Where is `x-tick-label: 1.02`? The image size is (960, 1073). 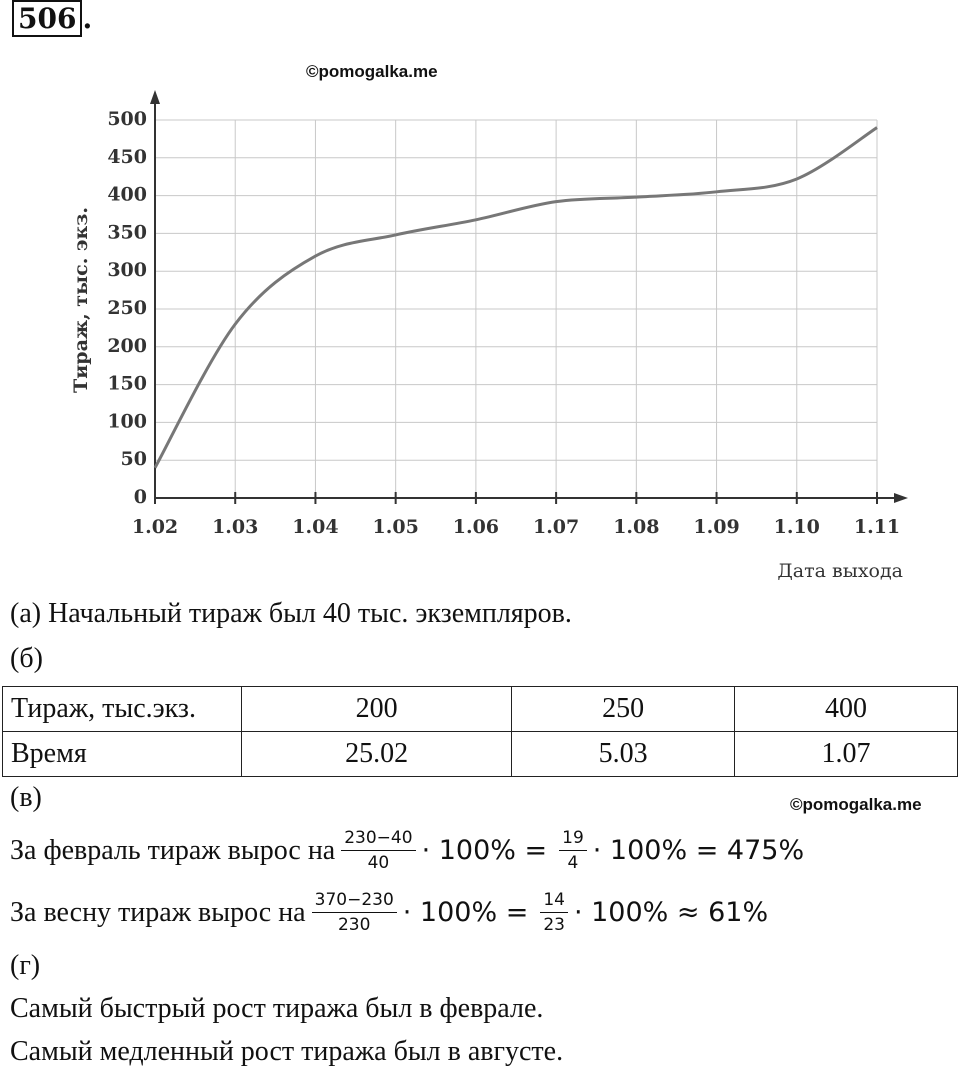
x-tick-label: 1.02 is located at coordinates (155, 527).